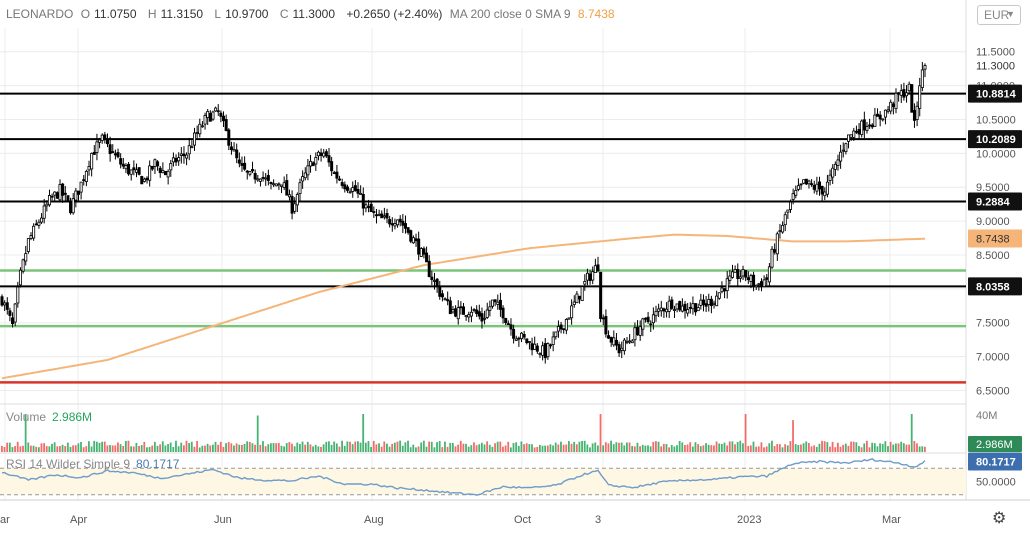 This screenshot has height=533, width=1030. I want to click on legend-low: L 10.9700, so click(241, 14).